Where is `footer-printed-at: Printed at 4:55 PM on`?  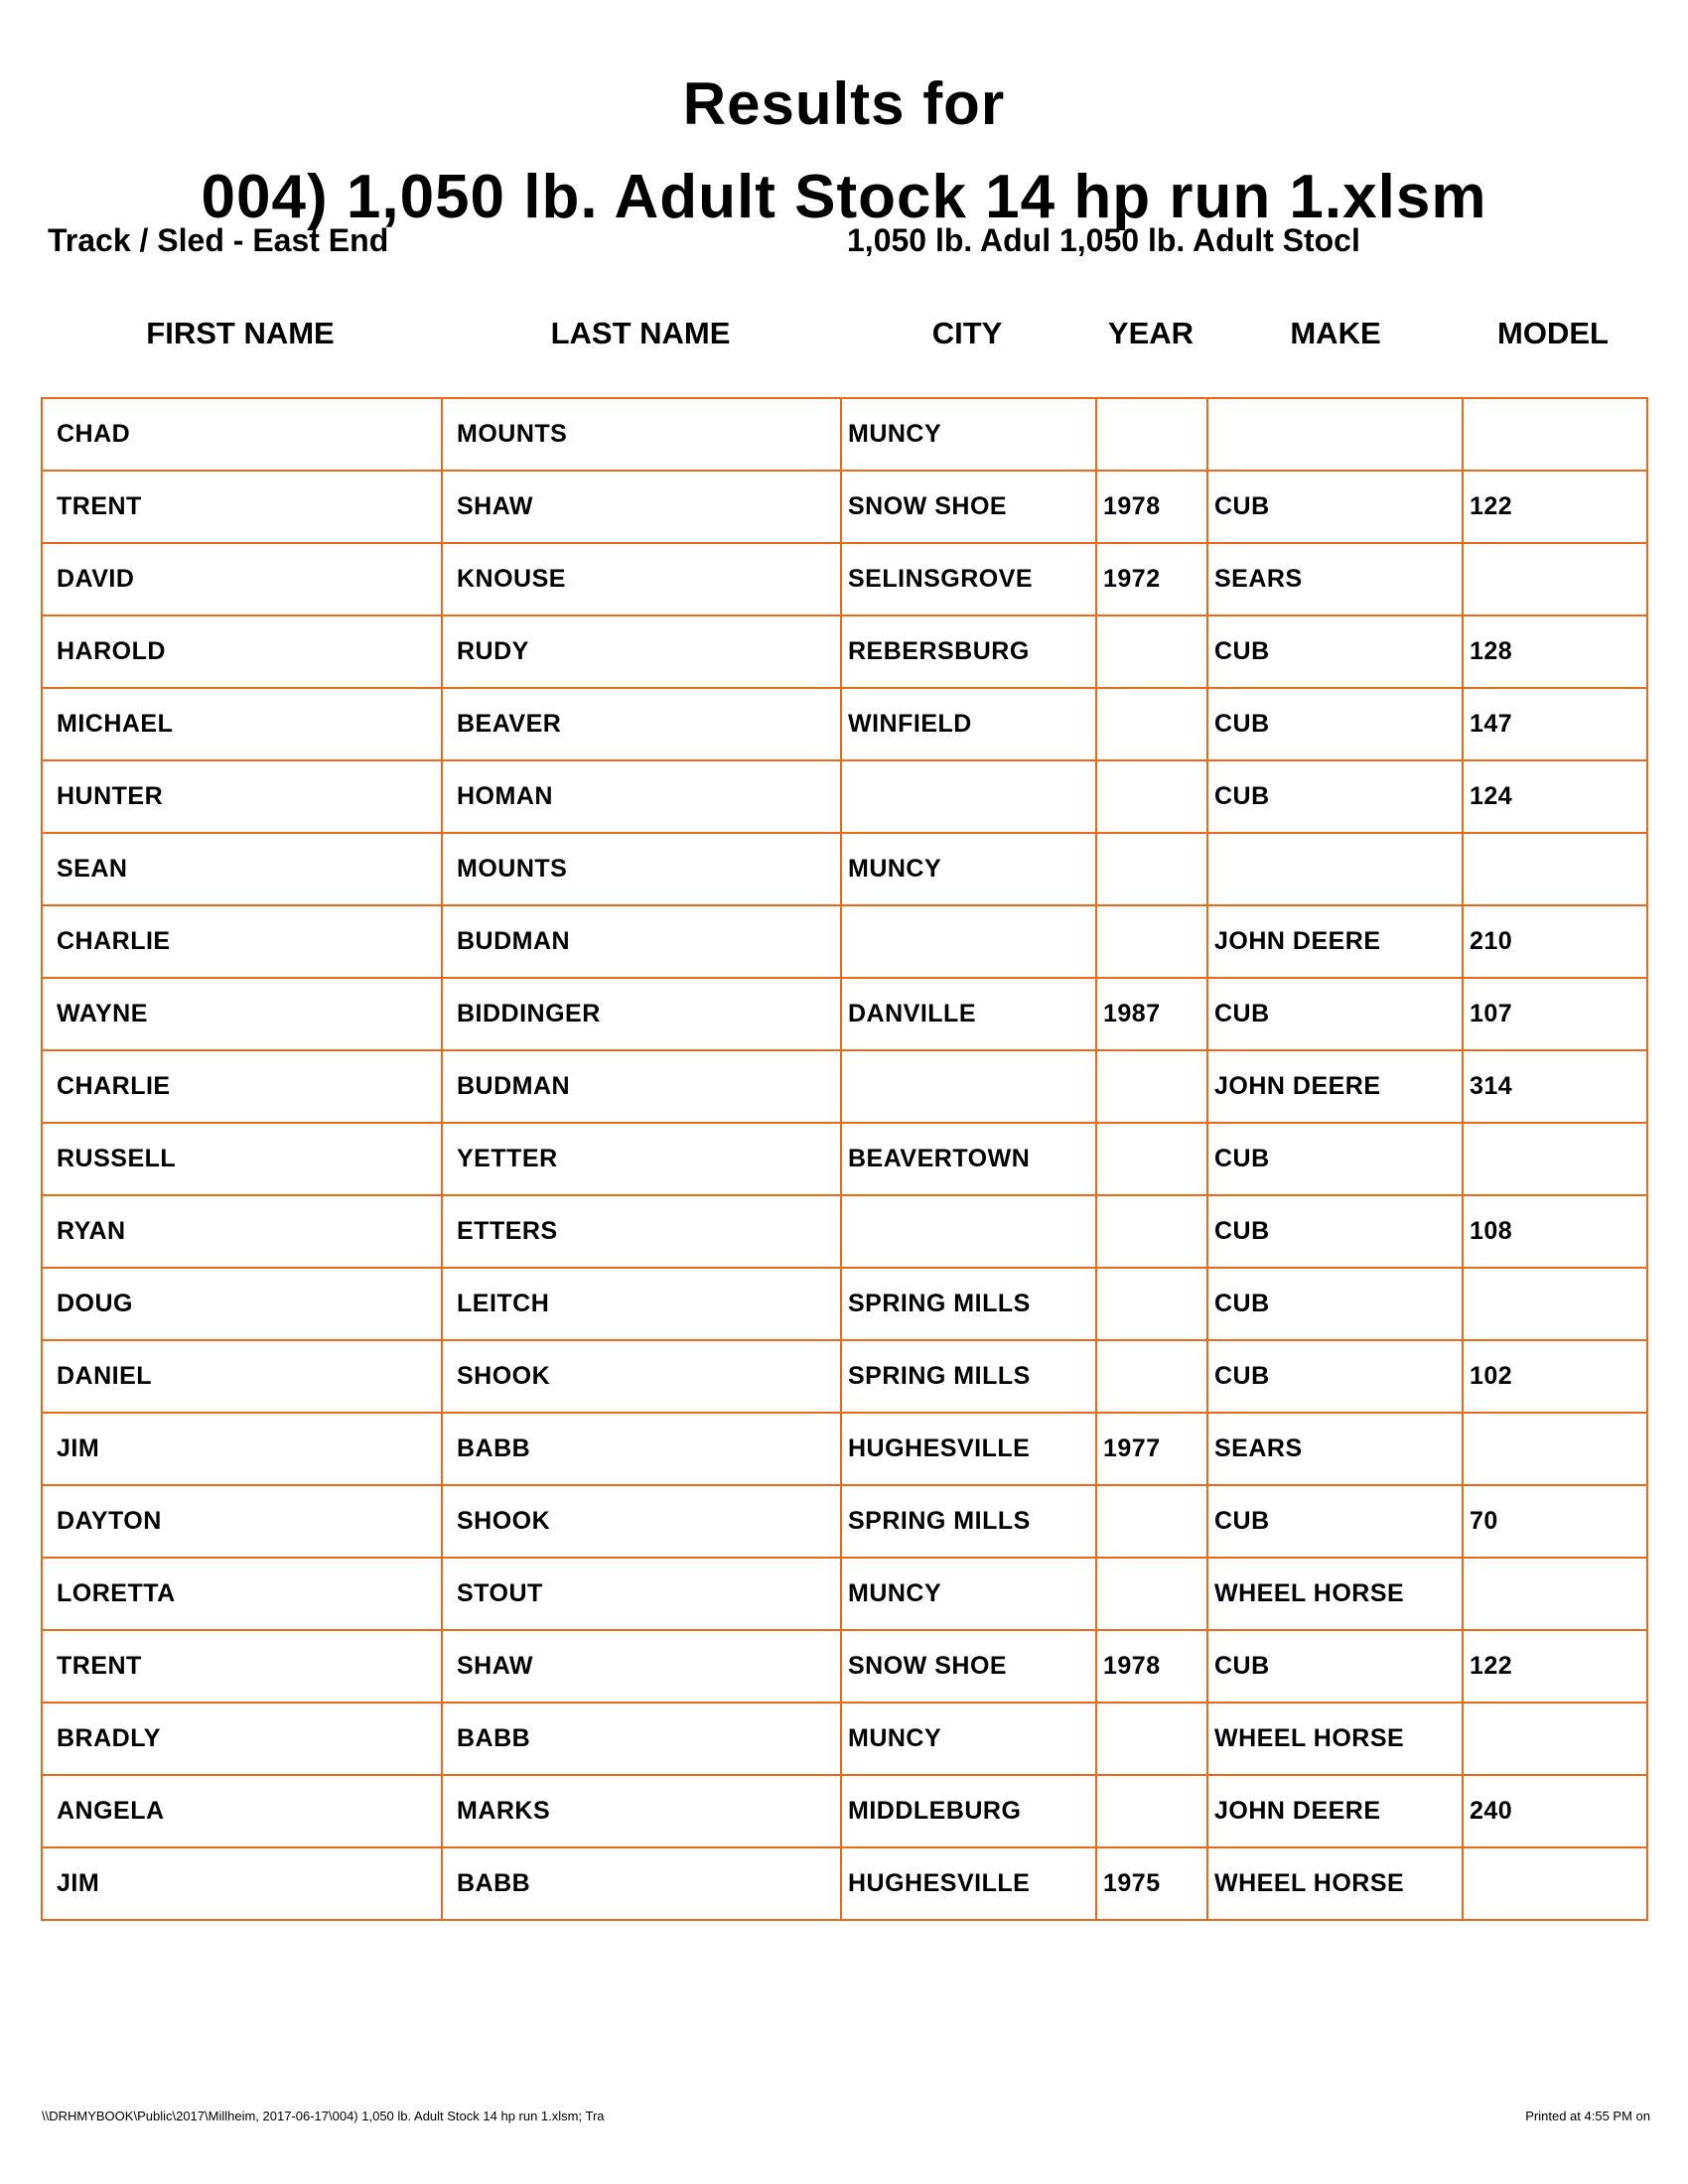
footer-printed-at: Printed at 4:55 PM on is located at coordinates (1587, 2116).